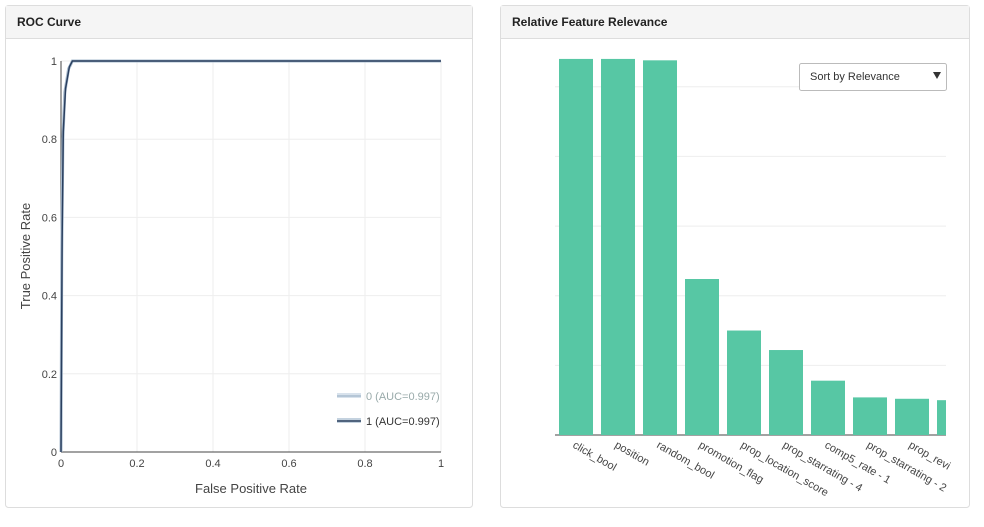  I want to click on dropdown-text: Sort by Relevance, so click(855, 77).